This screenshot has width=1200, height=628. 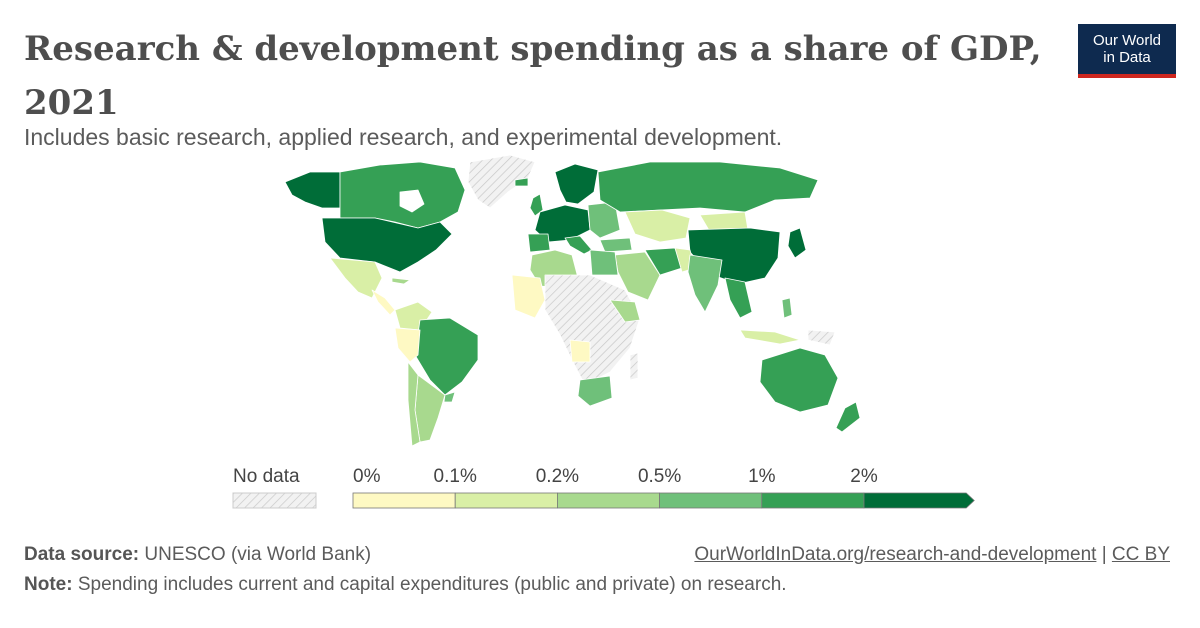 What do you see at coordinates (455, 476) in the screenshot?
I see `legend-bin-label: 0.1%` at bounding box center [455, 476].